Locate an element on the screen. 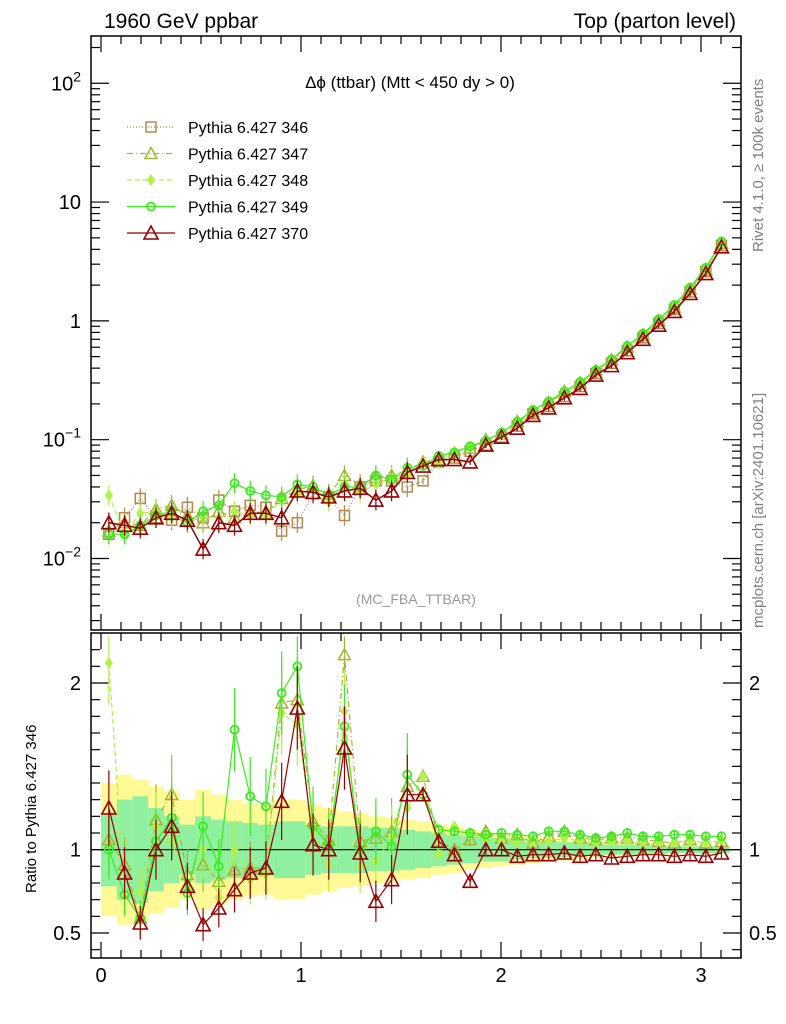 This screenshot has width=786, height=1024. ratio-y-tick-label-right: 0.5 is located at coordinates (763, 934).